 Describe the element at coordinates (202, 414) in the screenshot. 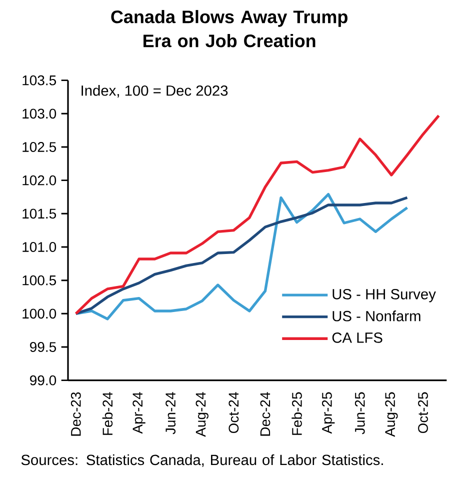

I see `x-tick-label: Aug-24` at that location.